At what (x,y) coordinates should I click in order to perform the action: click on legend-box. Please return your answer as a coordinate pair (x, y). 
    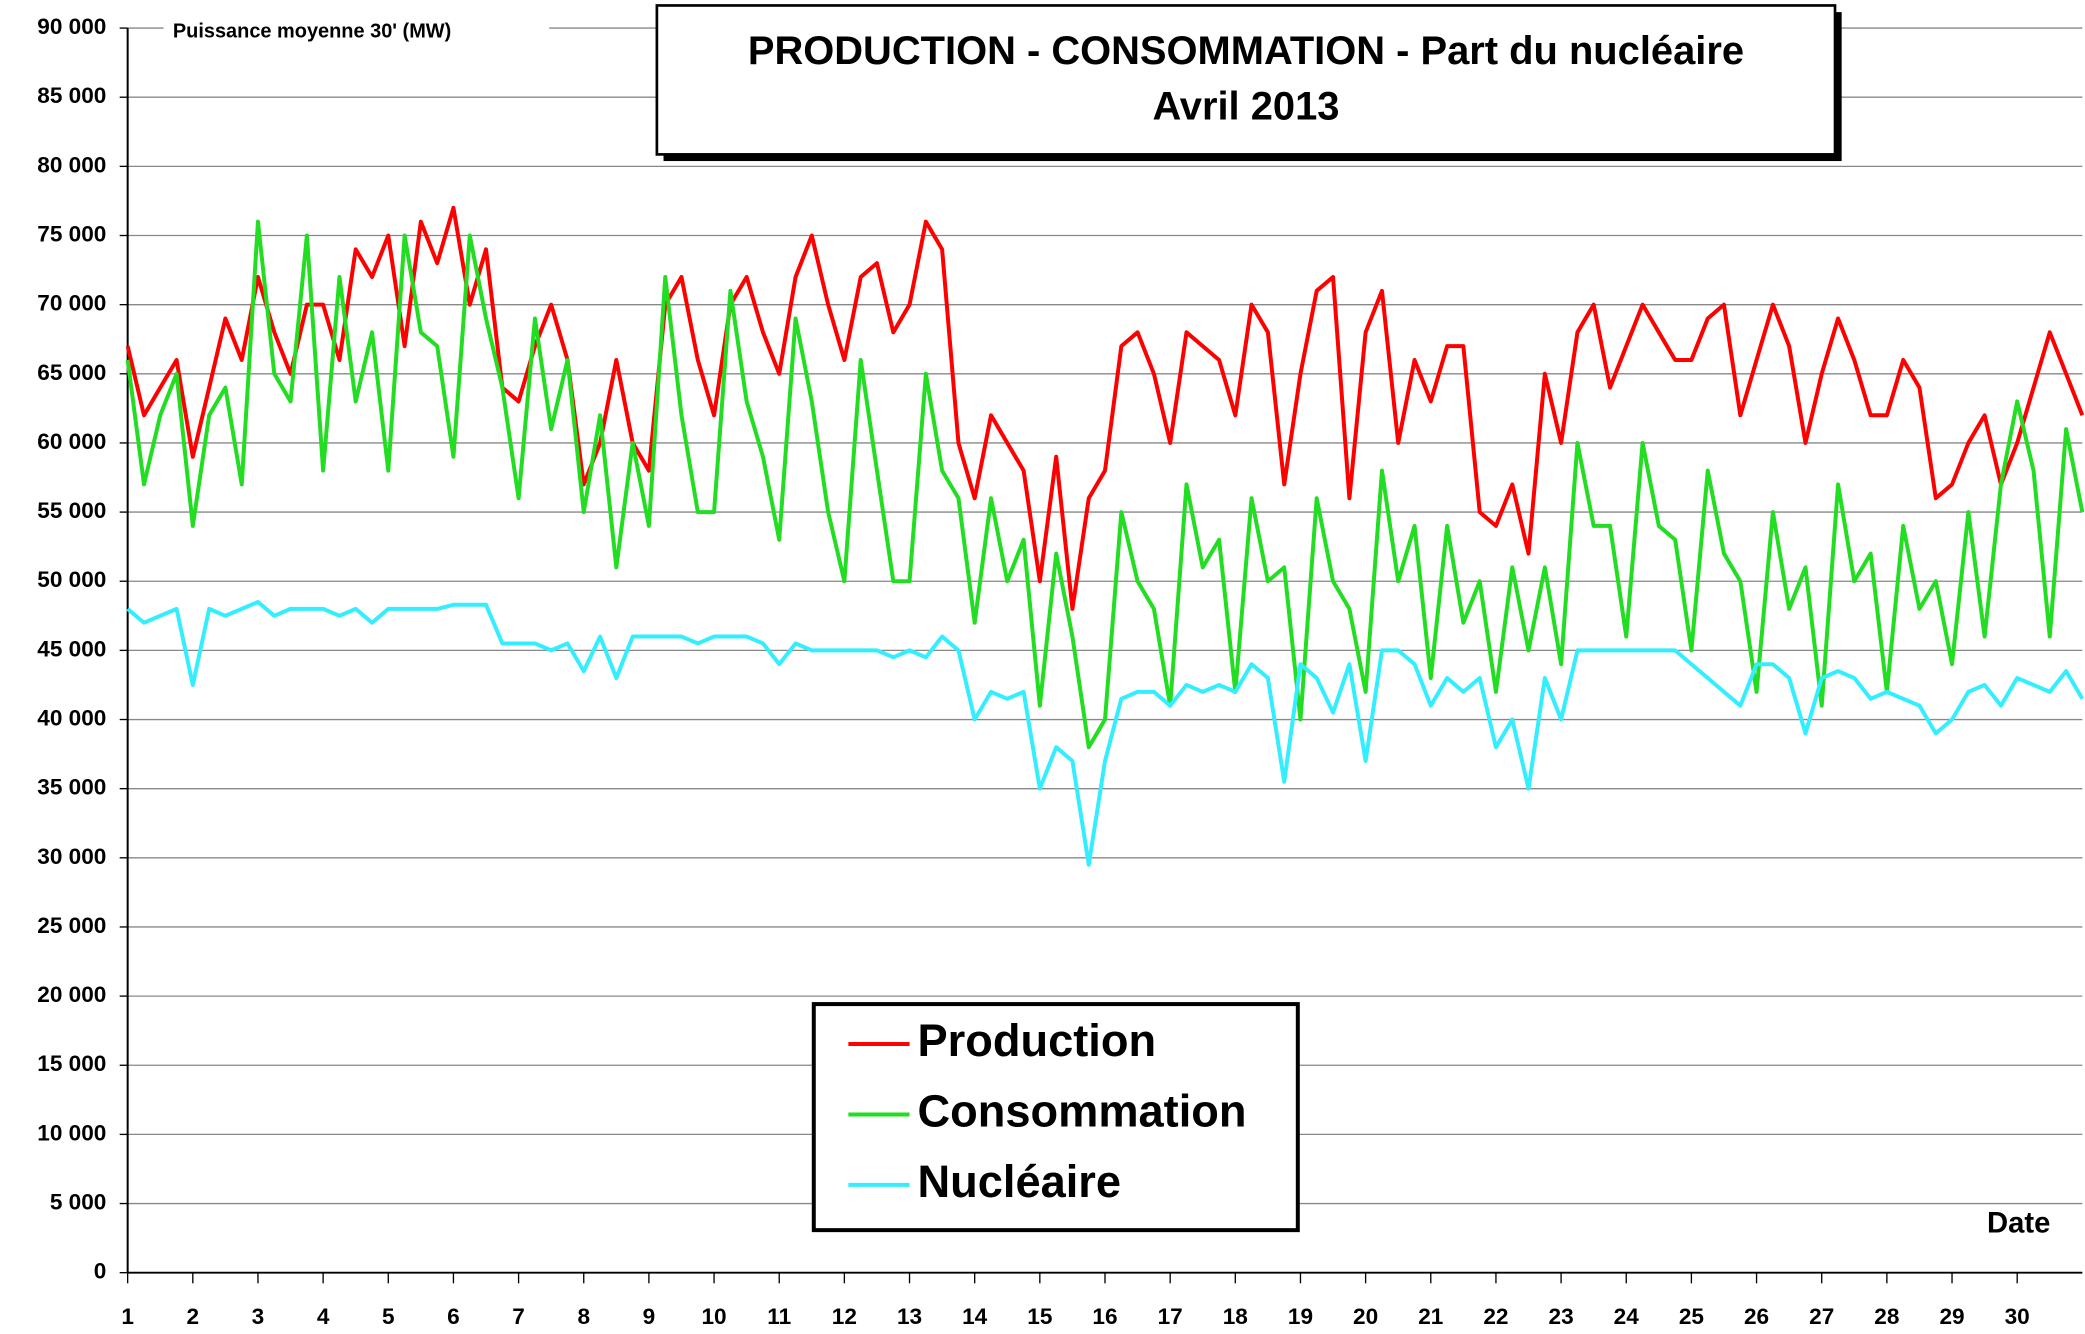
    Looking at the image, I should click on (1055, 1117).